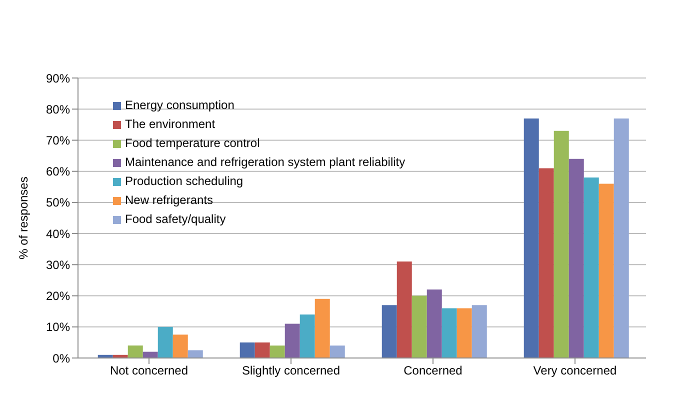  I want to click on x-tick-label: Concerned, so click(433, 371).